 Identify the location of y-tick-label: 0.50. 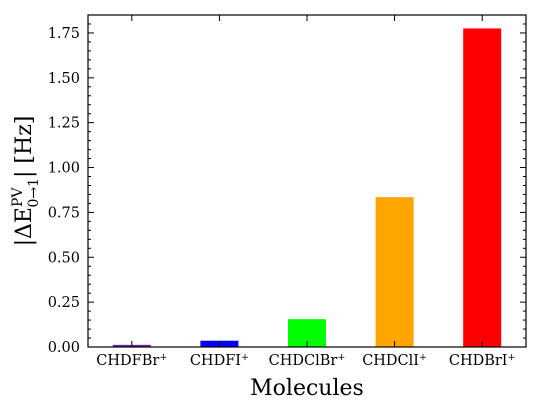
(64, 258).